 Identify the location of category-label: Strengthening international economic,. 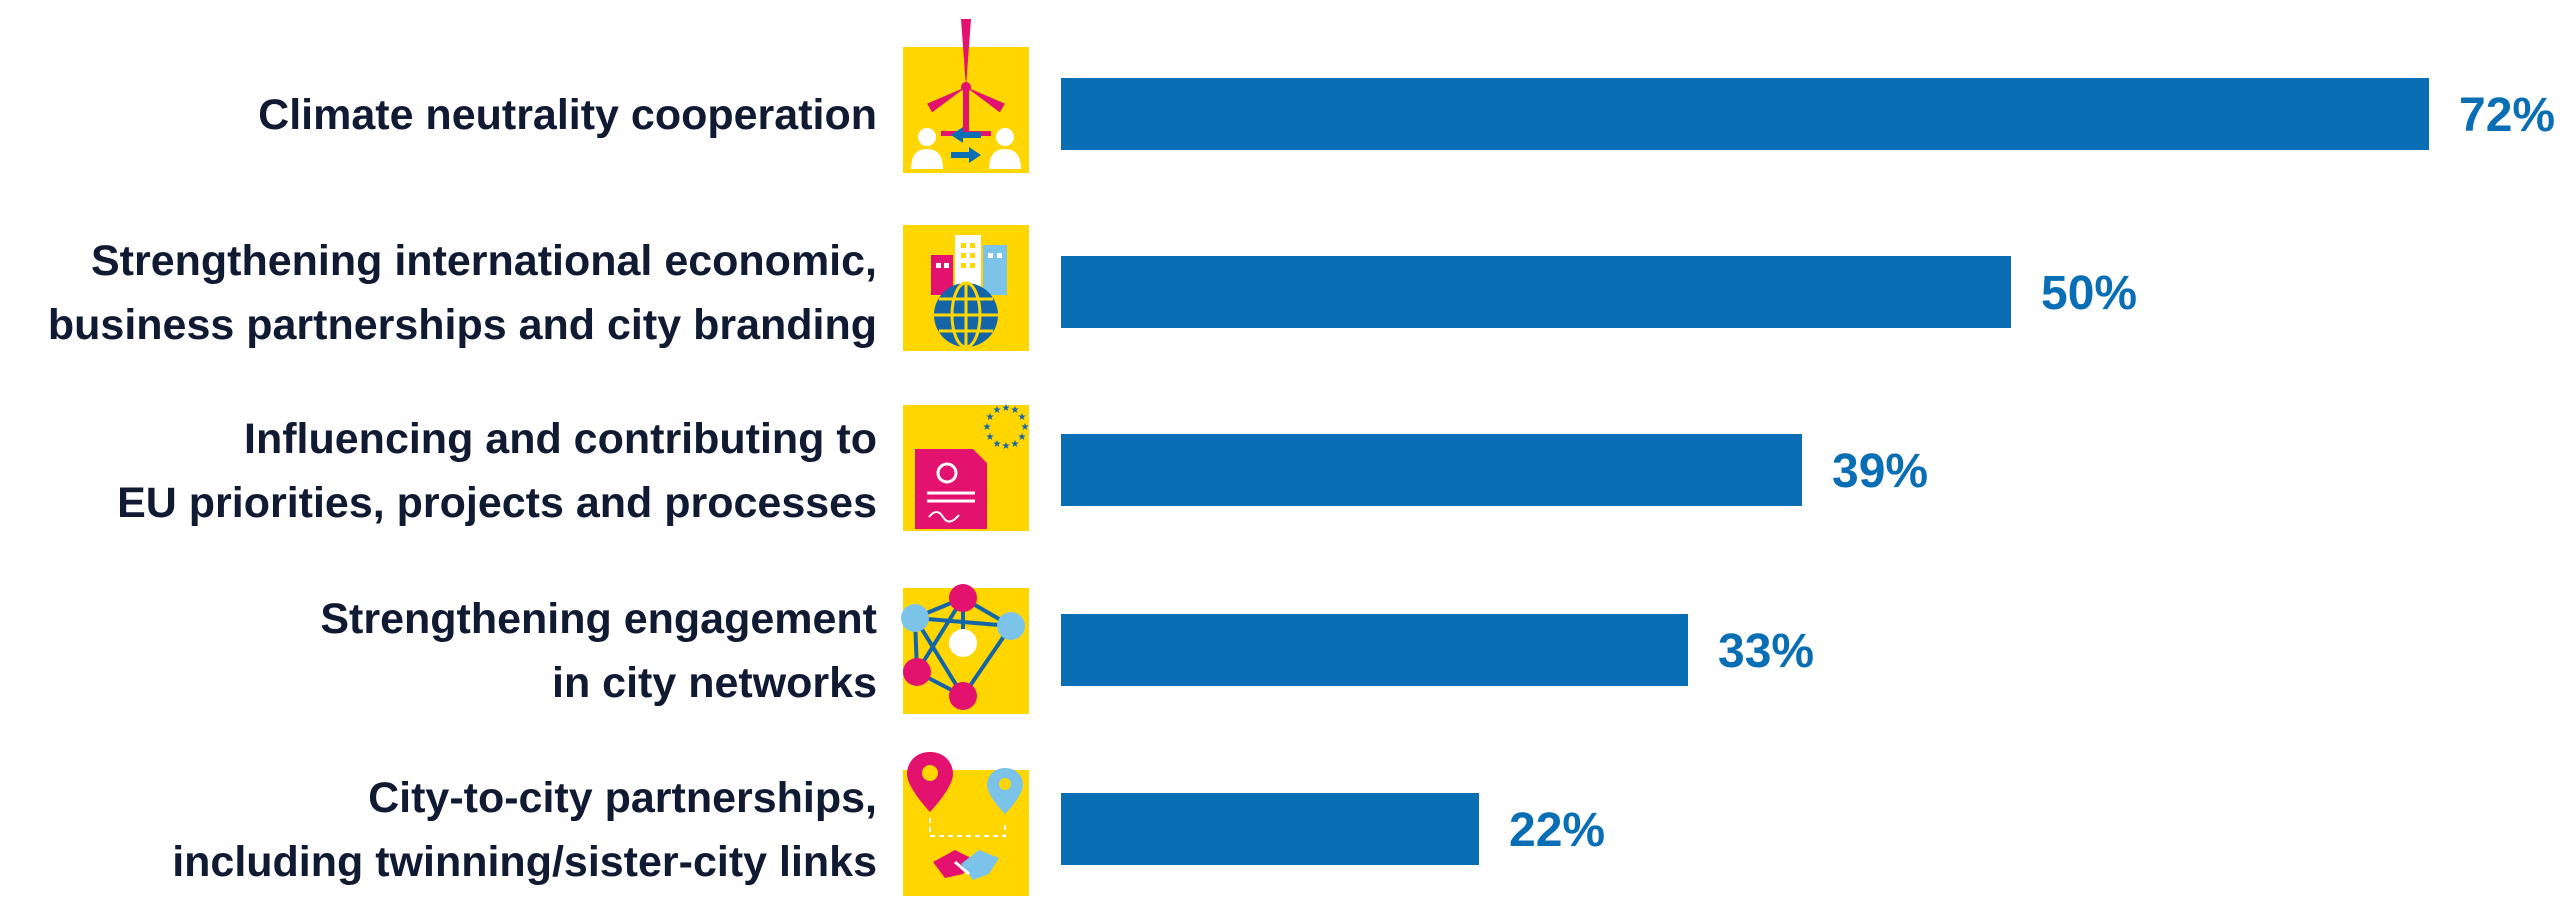
(484, 261).